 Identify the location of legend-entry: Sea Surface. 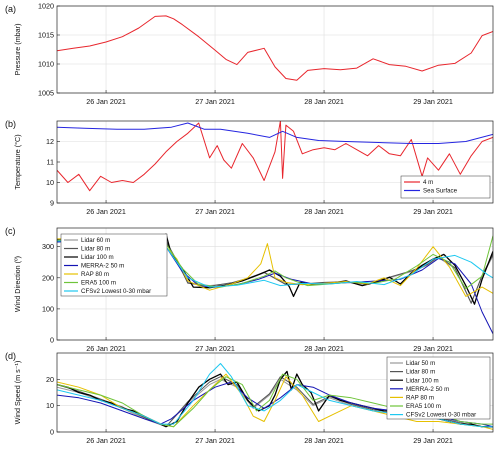
(440, 191).